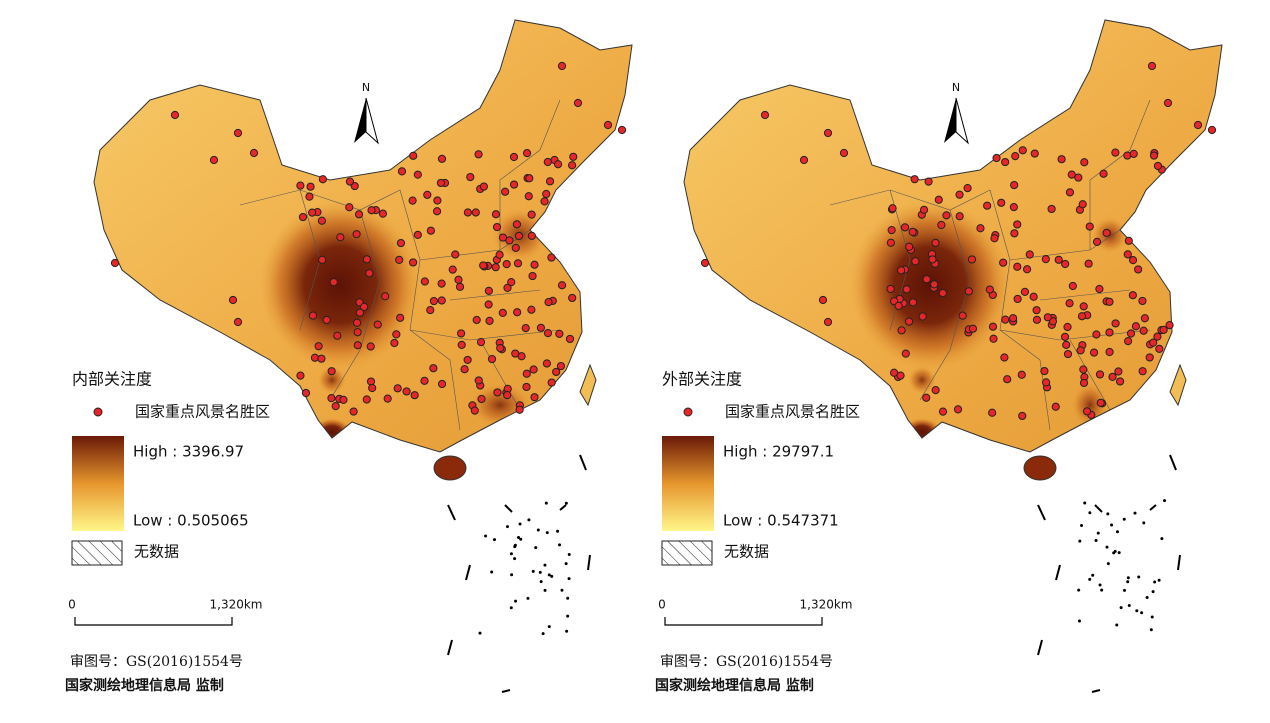  I want to click on scale-end: 1,320km, so click(826, 605).